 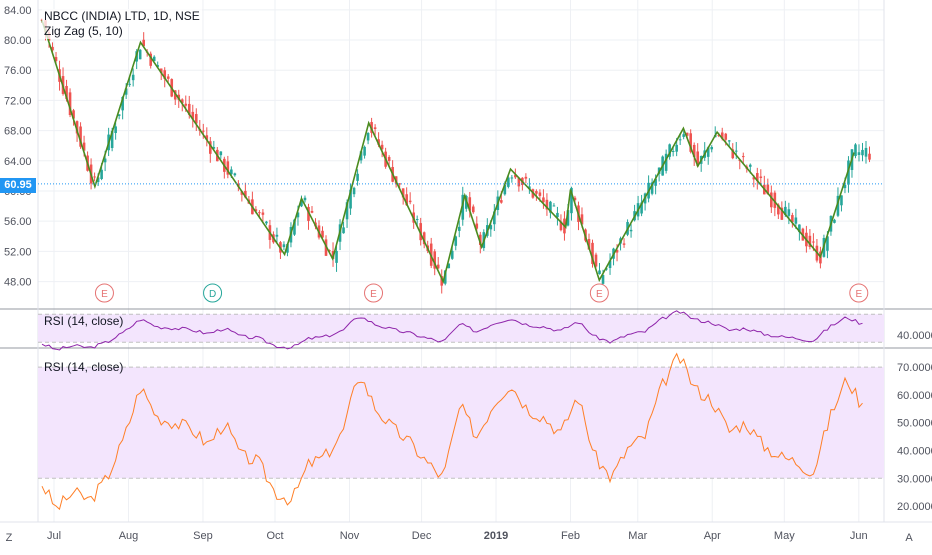 What do you see at coordinates (452, 330) in the screenshot?
I see `rsi-top-series-line` at bounding box center [452, 330].